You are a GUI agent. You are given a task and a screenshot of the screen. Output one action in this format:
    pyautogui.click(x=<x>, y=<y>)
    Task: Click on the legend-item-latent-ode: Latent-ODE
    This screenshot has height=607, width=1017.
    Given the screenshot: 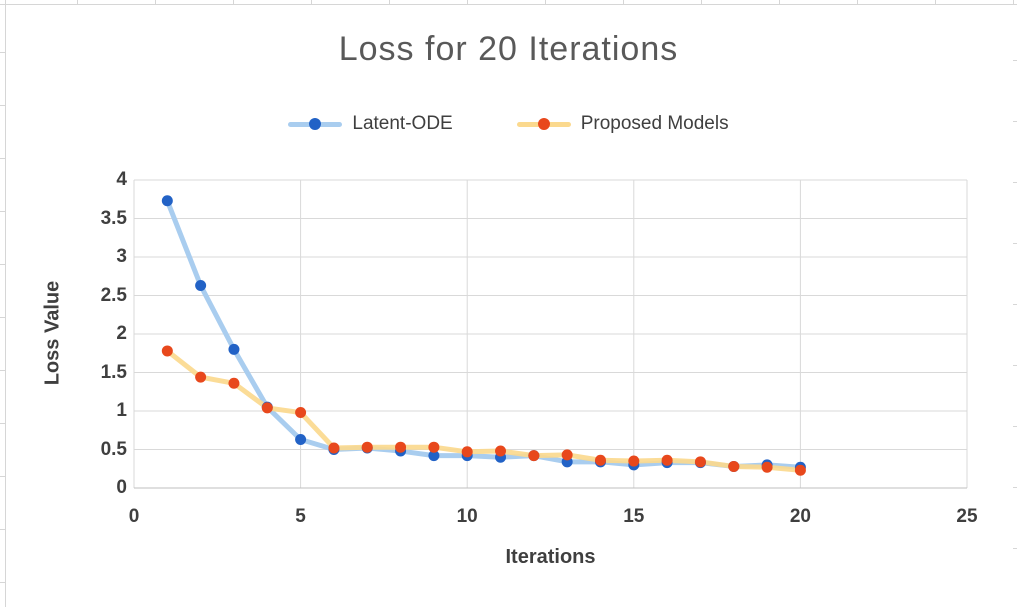 What is the action you would take?
    pyautogui.click(x=370, y=124)
    